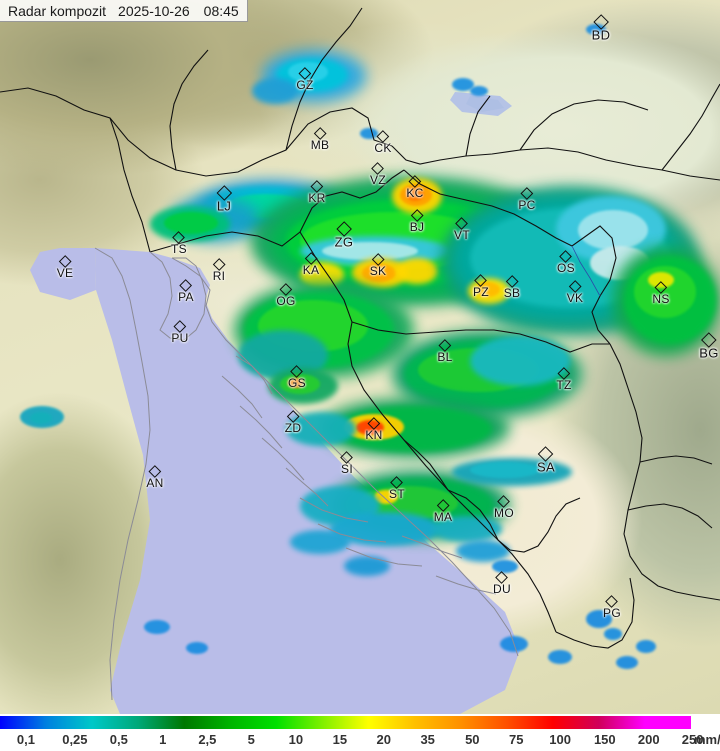 This screenshot has height=751, width=720. I want to click on station-marker-bl: BL, so click(445, 351).